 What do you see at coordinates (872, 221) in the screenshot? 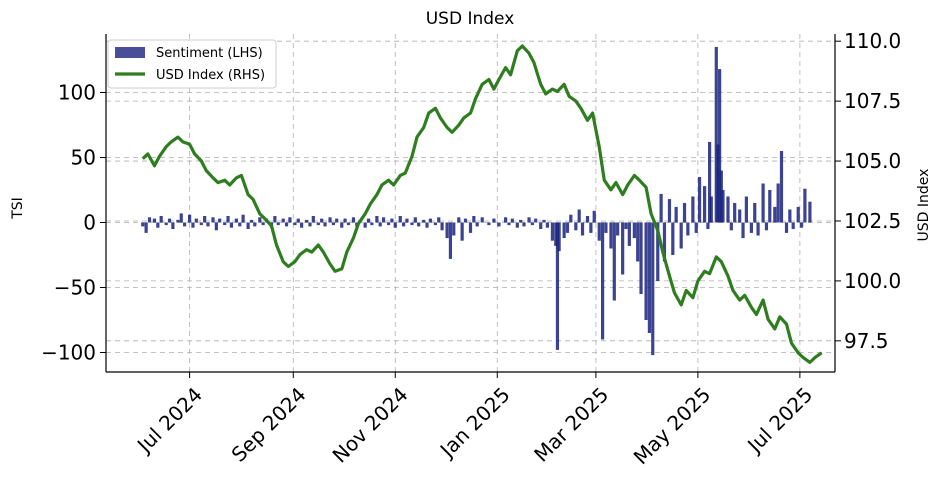
I see `y-right-tick-label-3: 102.5` at bounding box center [872, 221].